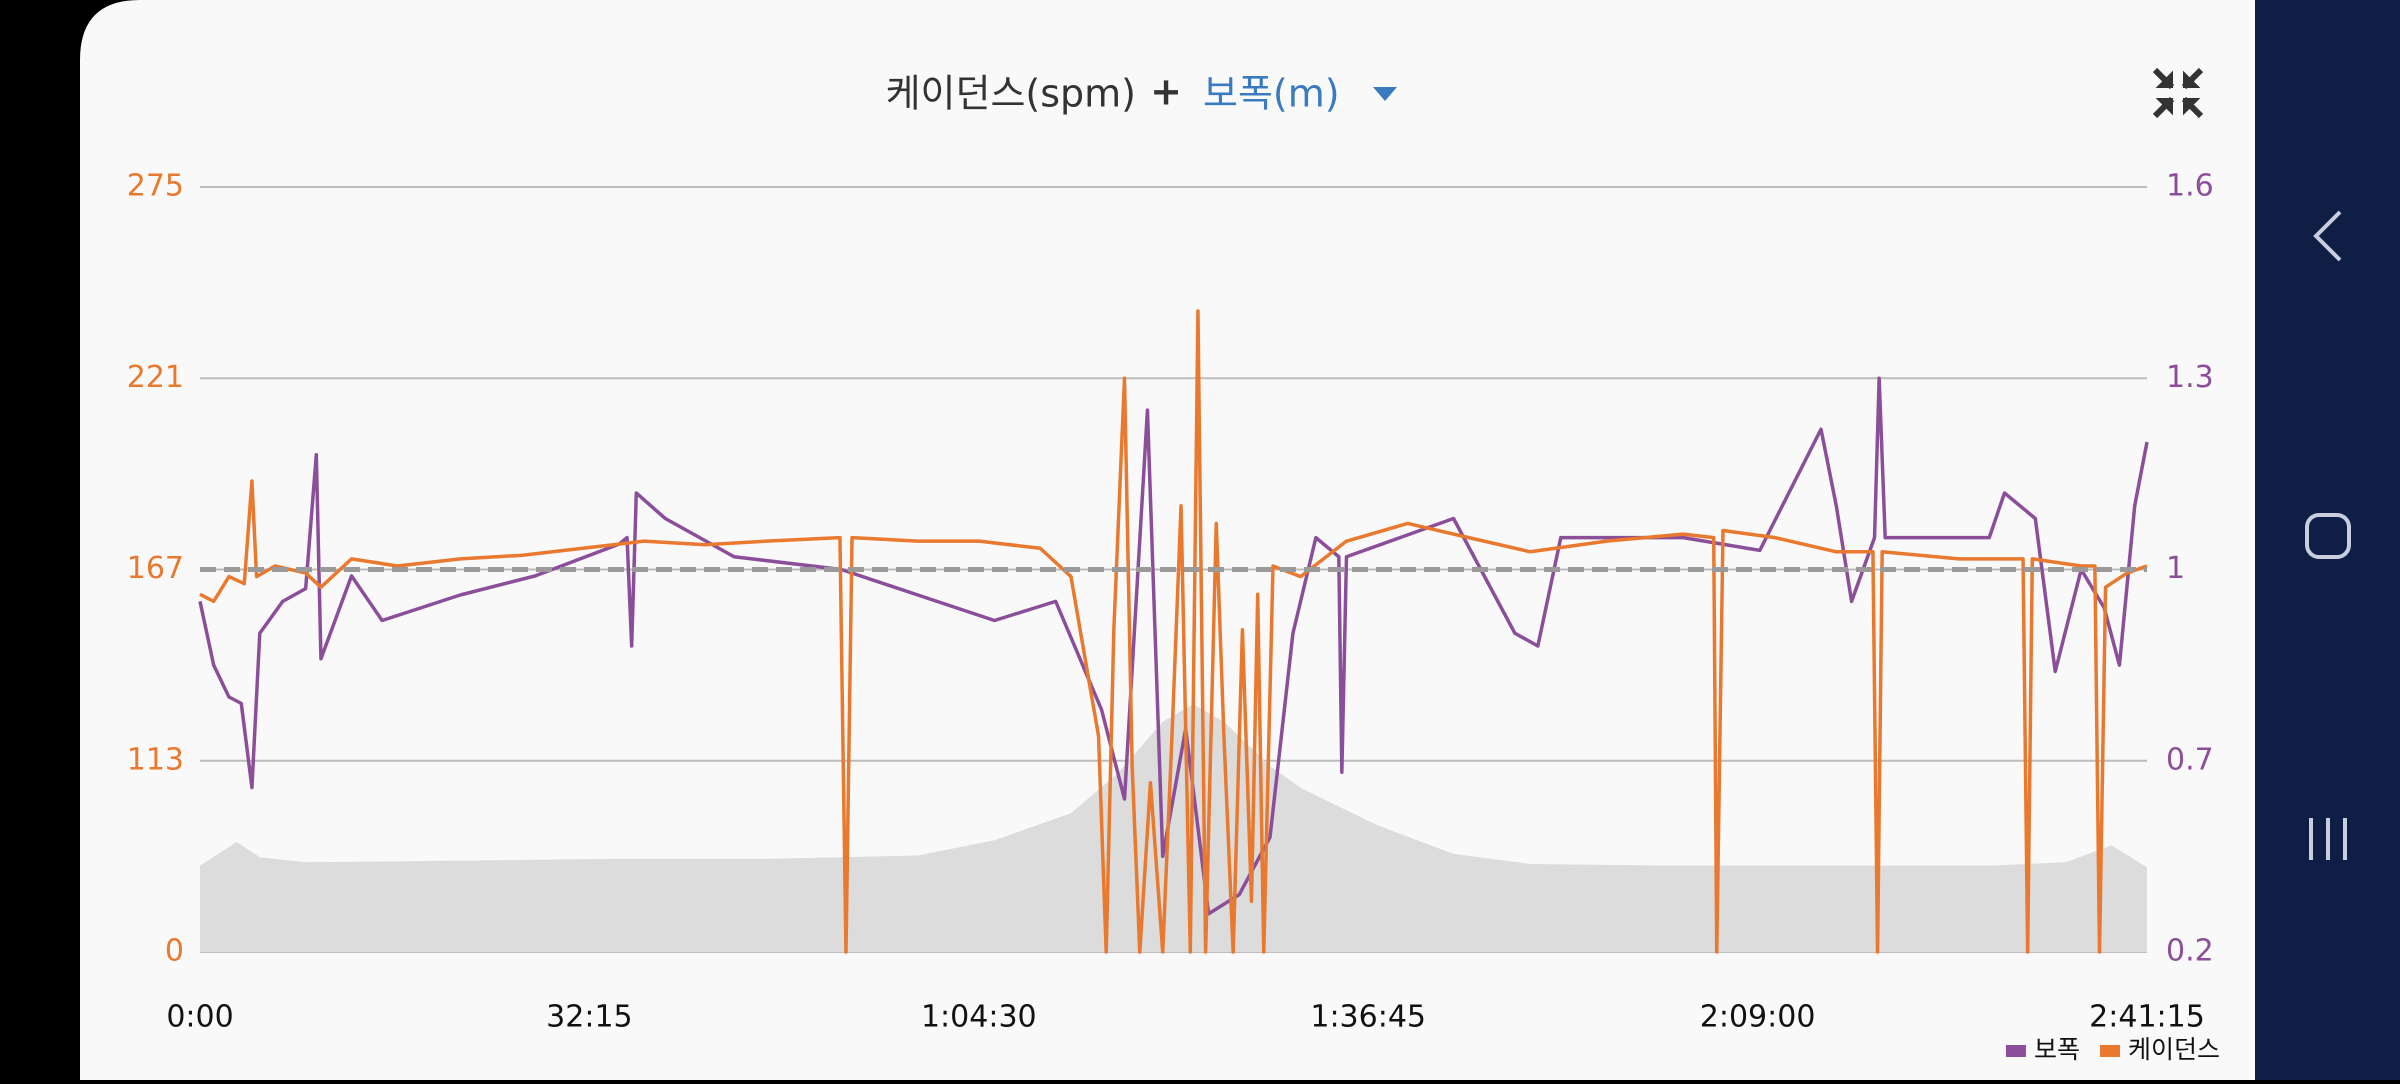 Image resolution: width=2400 pixels, height=1084 pixels. What do you see at coordinates (2178, 93) in the screenshot?
I see `collapse-button` at bounding box center [2178, 93].